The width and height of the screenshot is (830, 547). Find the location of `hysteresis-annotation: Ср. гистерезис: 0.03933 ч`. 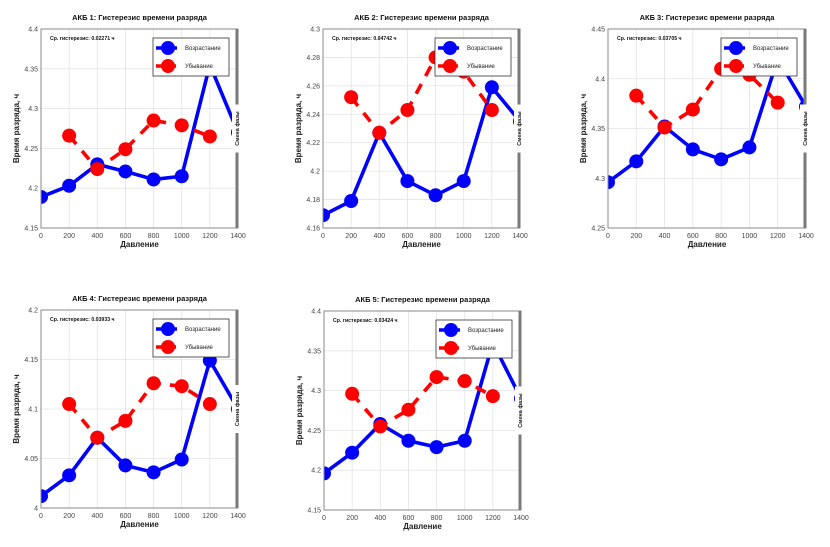

hysteresis-annotation: Ср. гистерезис: 0.03933 ч is located at coordinates (82, 320).